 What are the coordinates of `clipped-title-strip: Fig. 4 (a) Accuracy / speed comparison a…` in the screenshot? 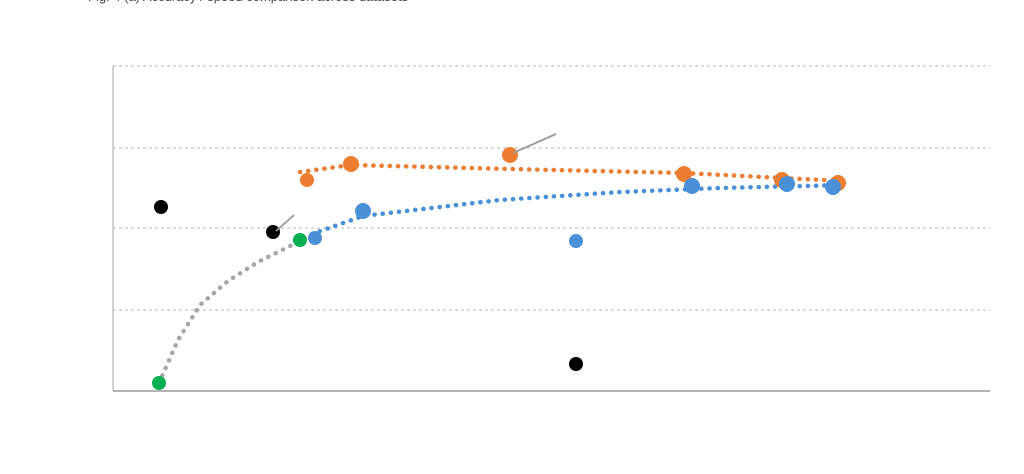 It's located at (512, 3).